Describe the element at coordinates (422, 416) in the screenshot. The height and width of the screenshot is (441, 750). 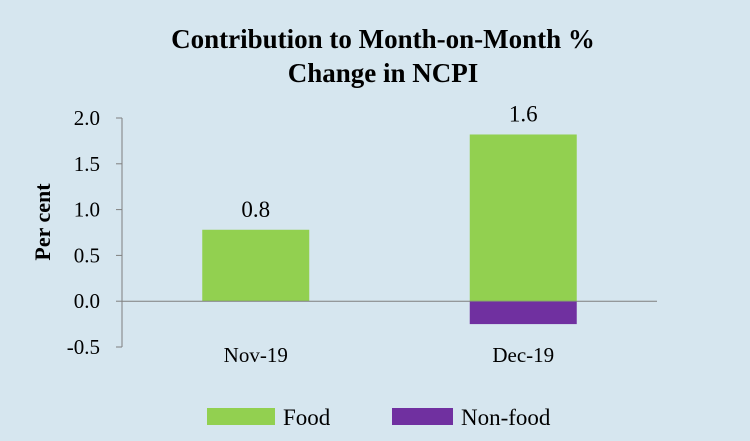
I see `legend-swatch-non-food` at that location.